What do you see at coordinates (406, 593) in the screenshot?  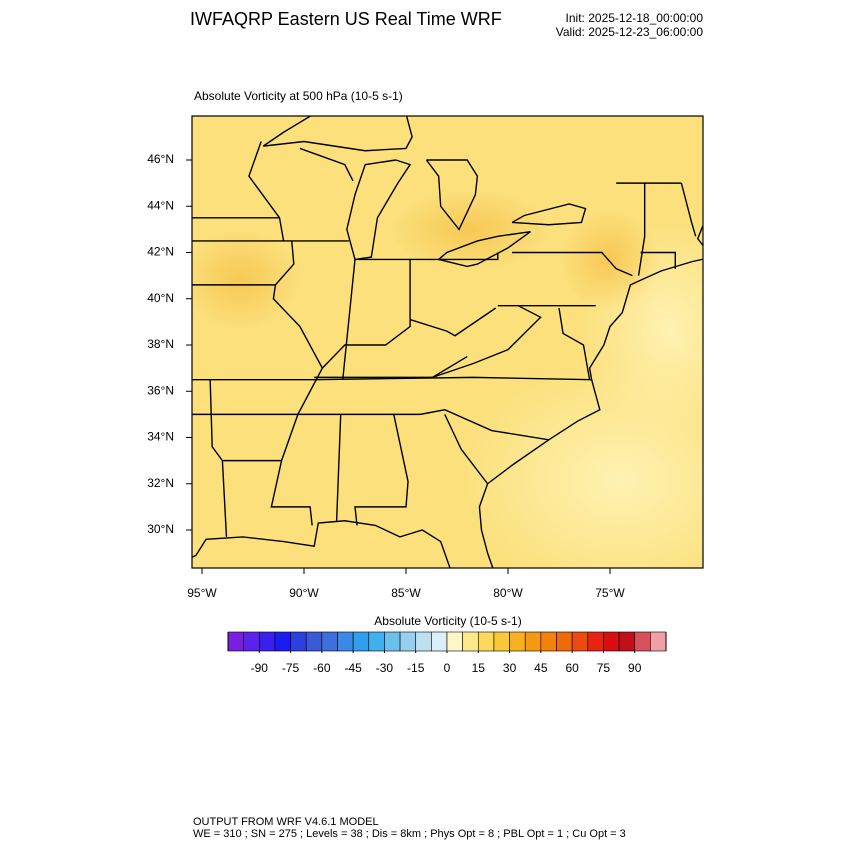 I see `lon-tick-label: 85°W` at bounding box center [406, 593].